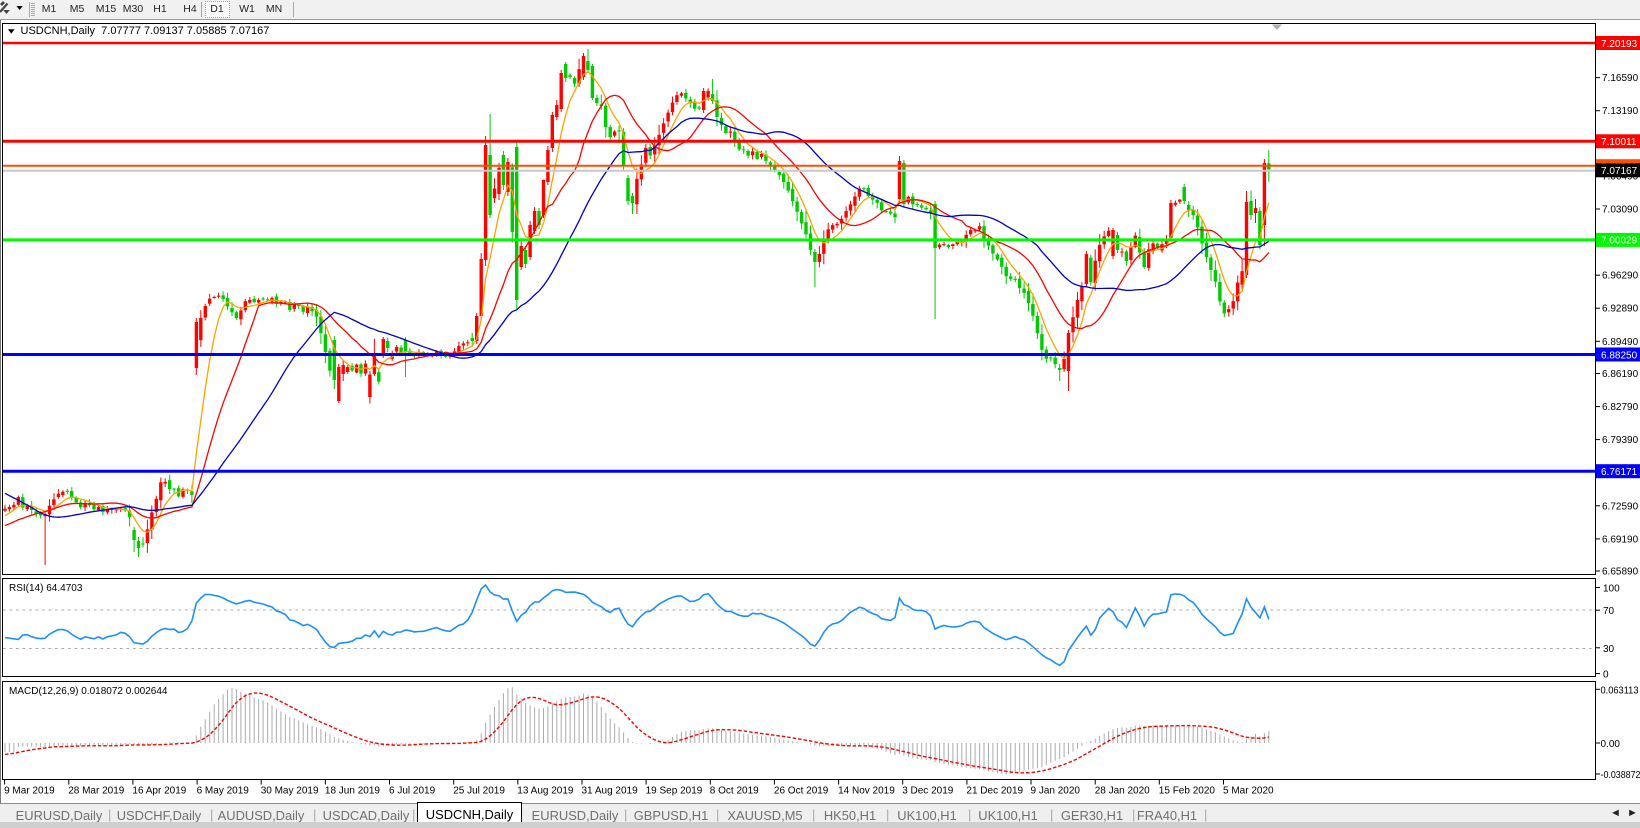 Image resolution: width=1640 pixels, height=828 pixels. Describe the element at coordinates (1611, 744) in the screenshot. I see `svg-text: 0.00` at that location.